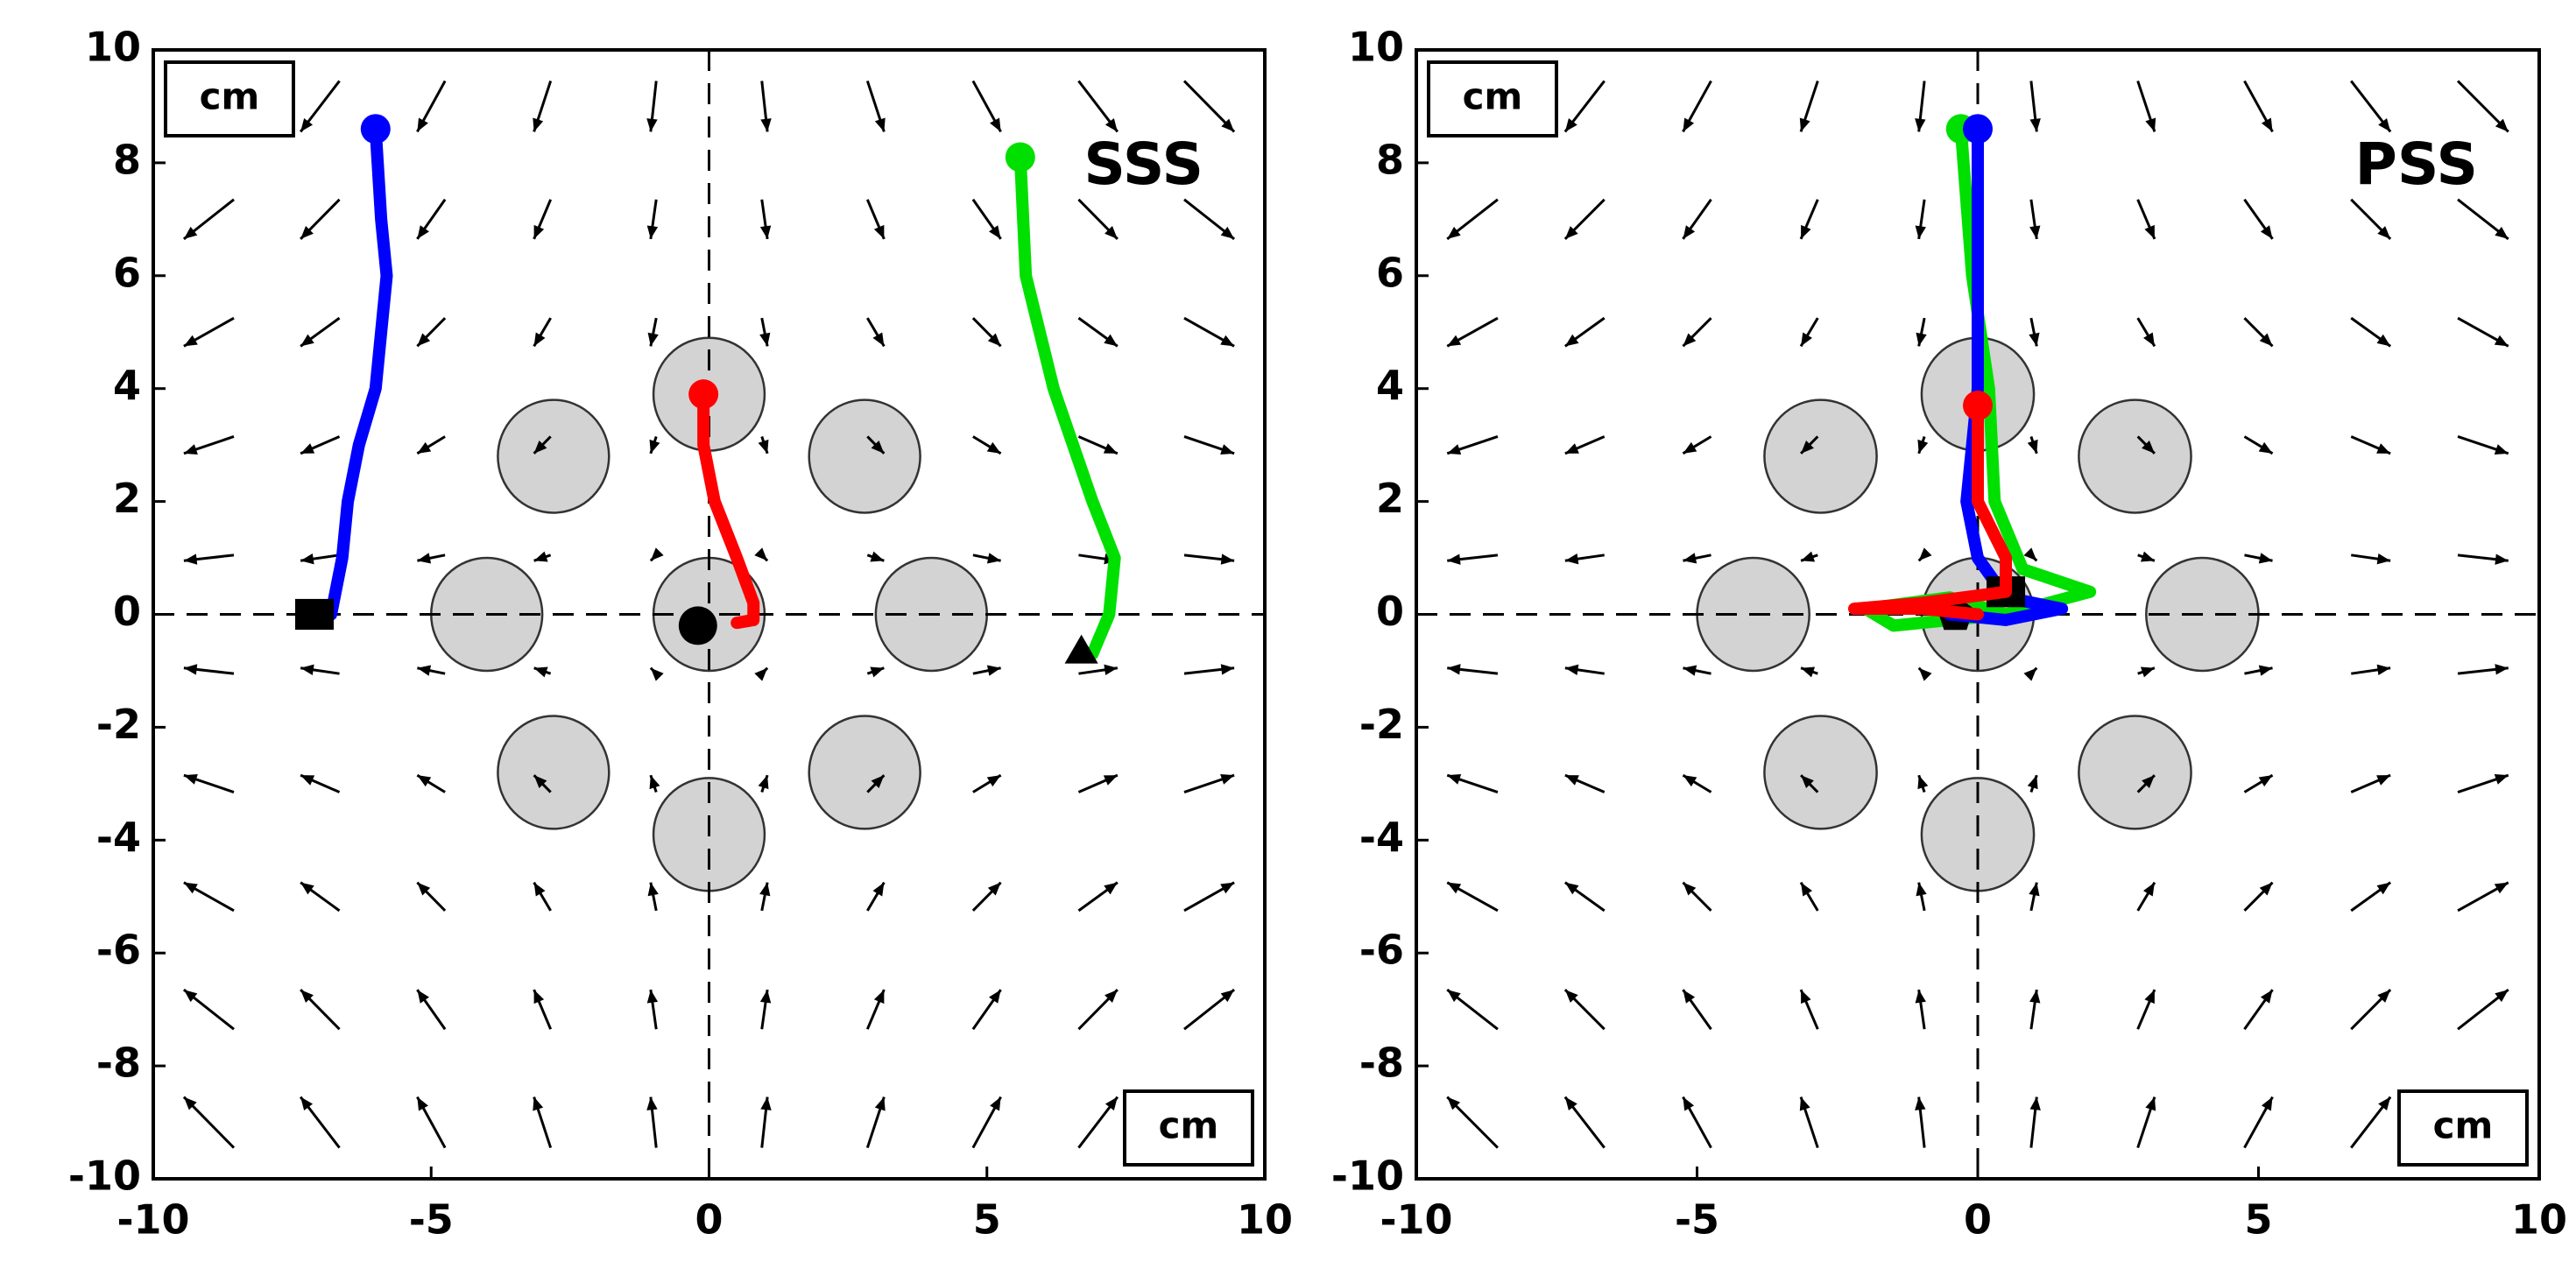  What do you see at coordinates (375, 129) in the screenshot?
I see `start-marker` at bounding box center [375, 129].